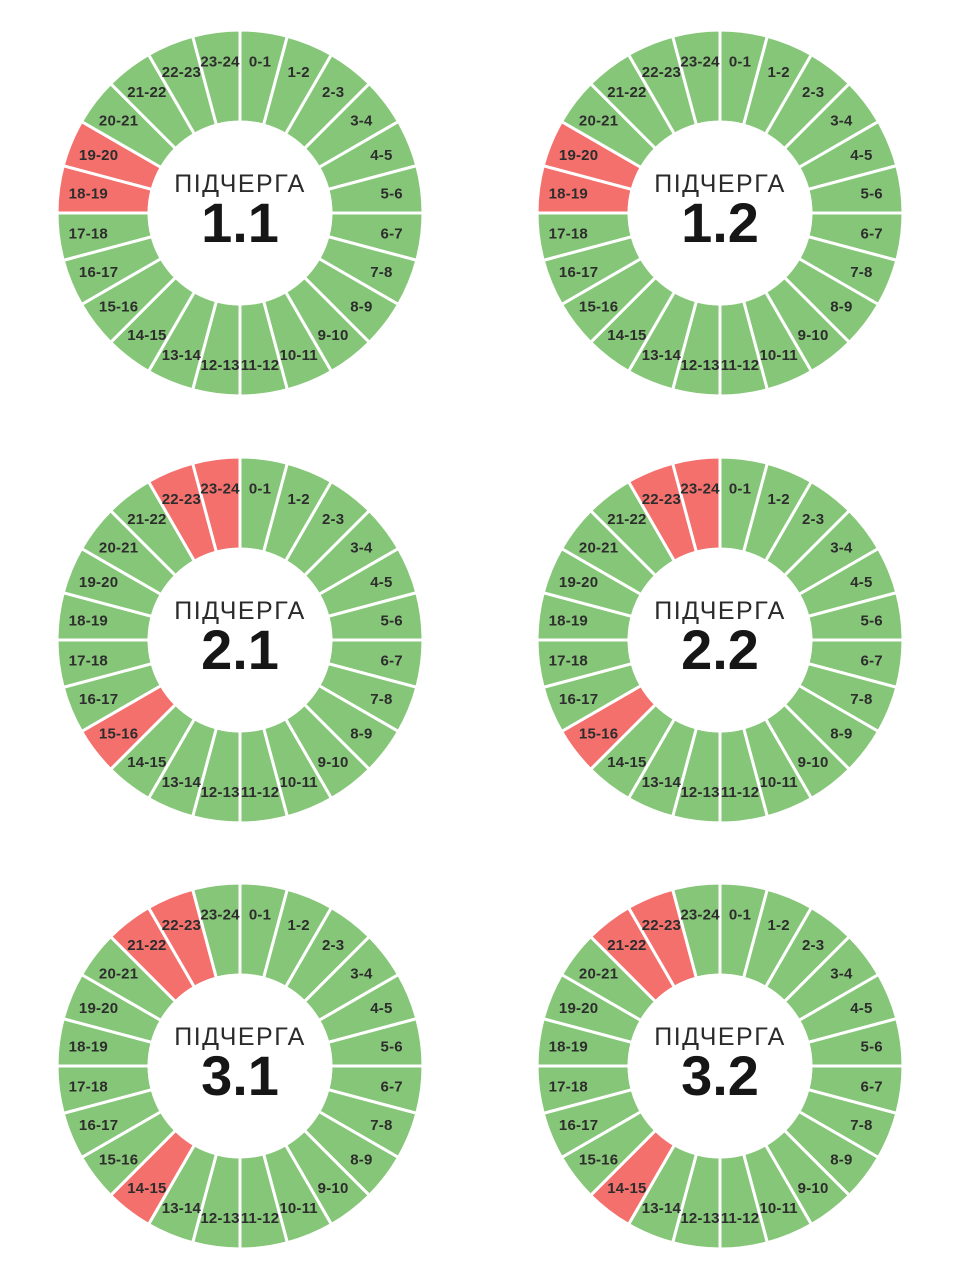 Image resolution: width=960 pixels, height=1280 pixels. Describe the element at coordinates (720, 222) in the screenshot. I see `chart-center-value: 1.2` at that location.